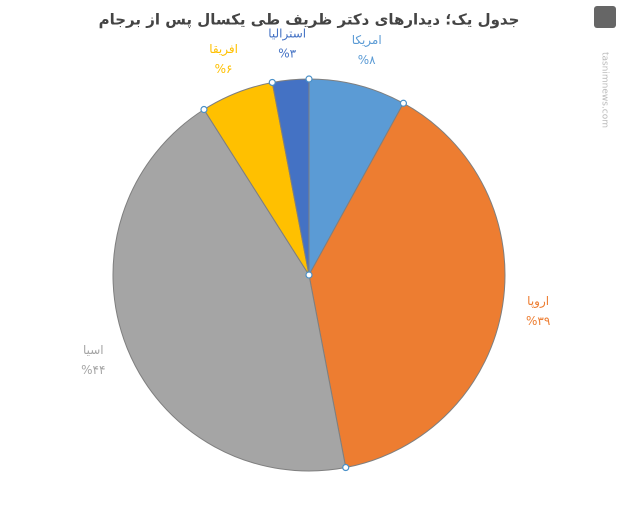 The height and width of the screenshot is (507, 623). I want to click on slice-label: امریکا, so click(367, 40).